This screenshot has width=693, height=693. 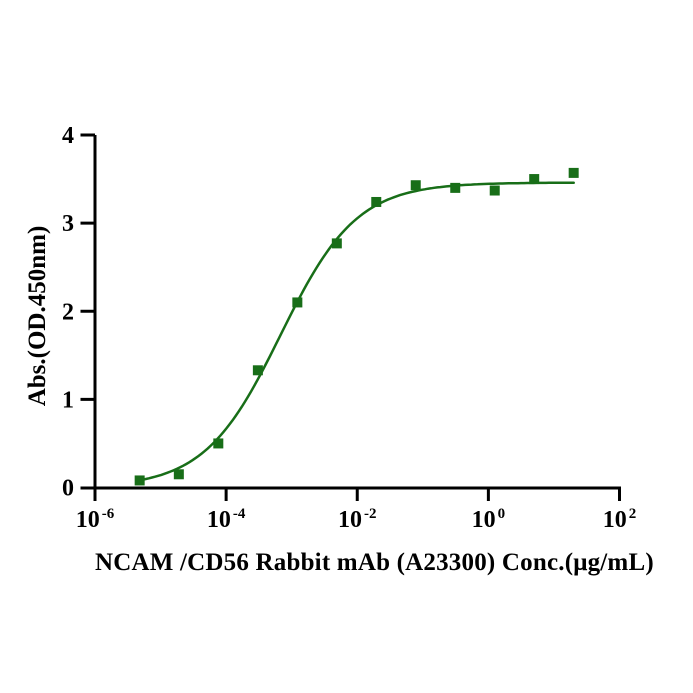 What do you see at coordinates (68, 400) in the screenshot?
I see `y-tick-label: 1` at bounding box center [68, 400].